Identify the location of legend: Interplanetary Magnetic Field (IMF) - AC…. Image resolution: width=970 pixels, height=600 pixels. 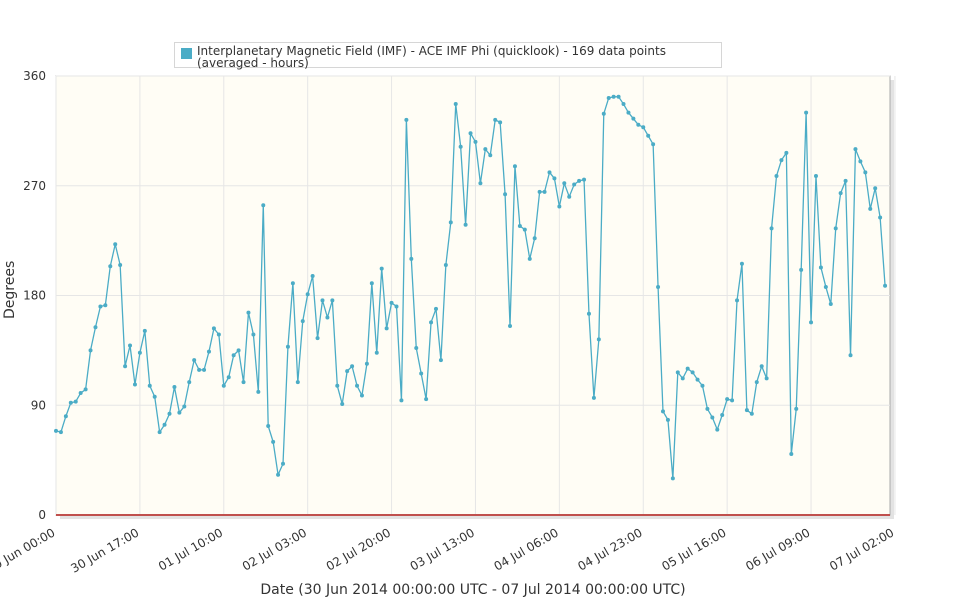
(448, 55).